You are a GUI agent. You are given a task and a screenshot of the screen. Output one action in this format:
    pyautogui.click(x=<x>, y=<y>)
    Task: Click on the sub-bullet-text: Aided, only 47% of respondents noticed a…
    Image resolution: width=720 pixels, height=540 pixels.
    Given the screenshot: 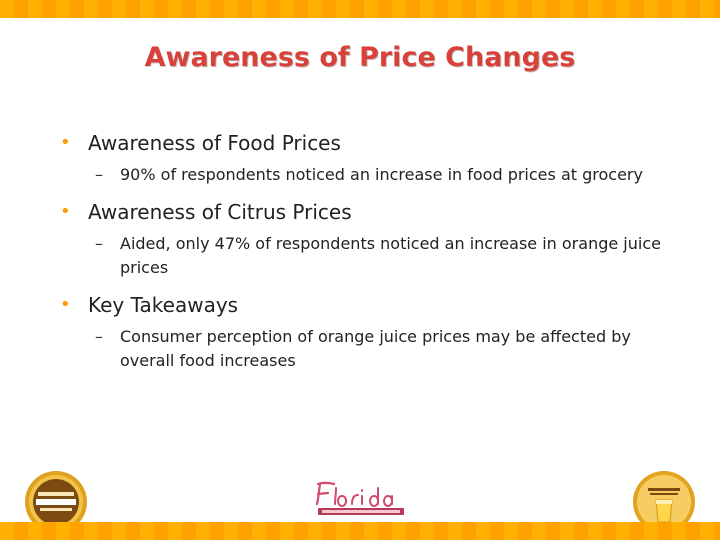 What is the action you would take?
    pyautogui.click(x=390, y=255)
    